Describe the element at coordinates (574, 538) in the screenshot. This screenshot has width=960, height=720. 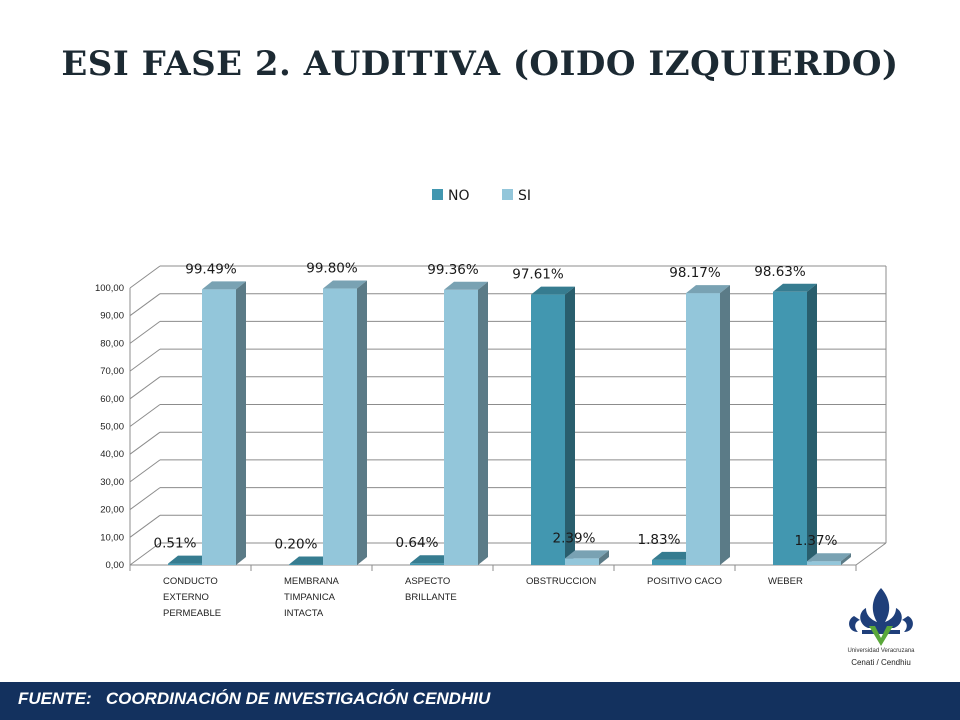
I see `data-label-si: 2.39%` at that location.